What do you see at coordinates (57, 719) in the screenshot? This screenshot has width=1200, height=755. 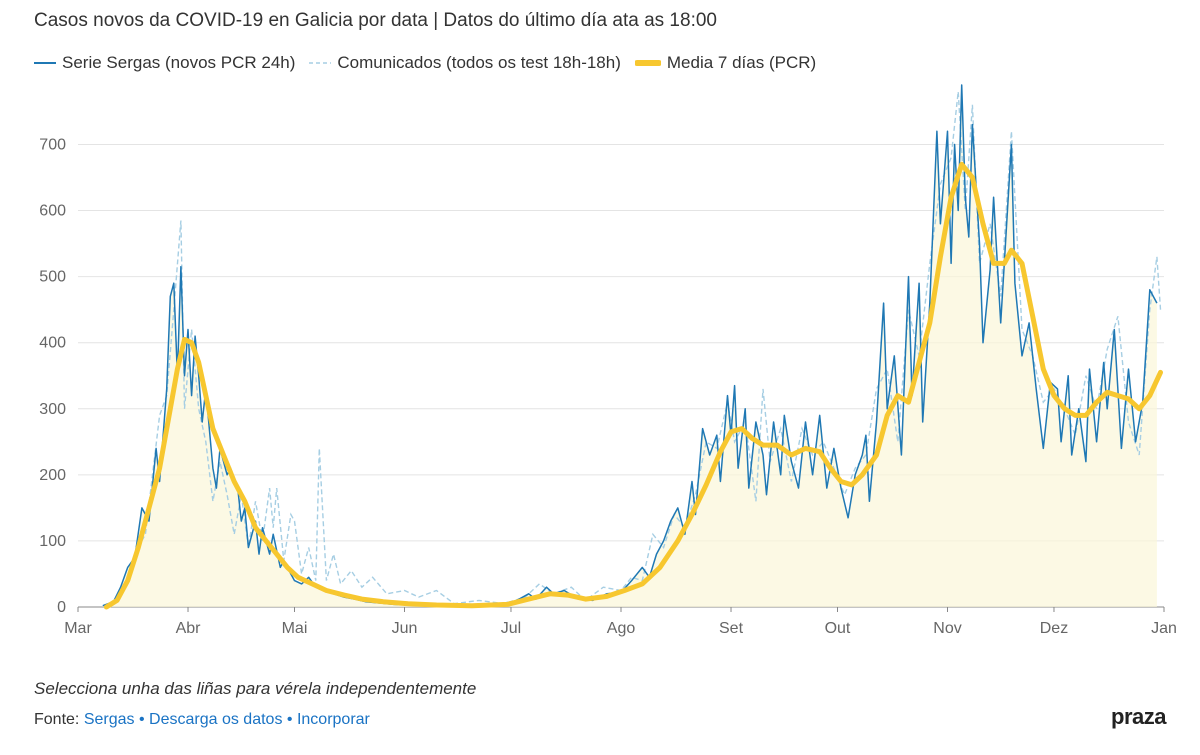 I see `source-prefix: Fonte:` at bounding box center [57, 719].